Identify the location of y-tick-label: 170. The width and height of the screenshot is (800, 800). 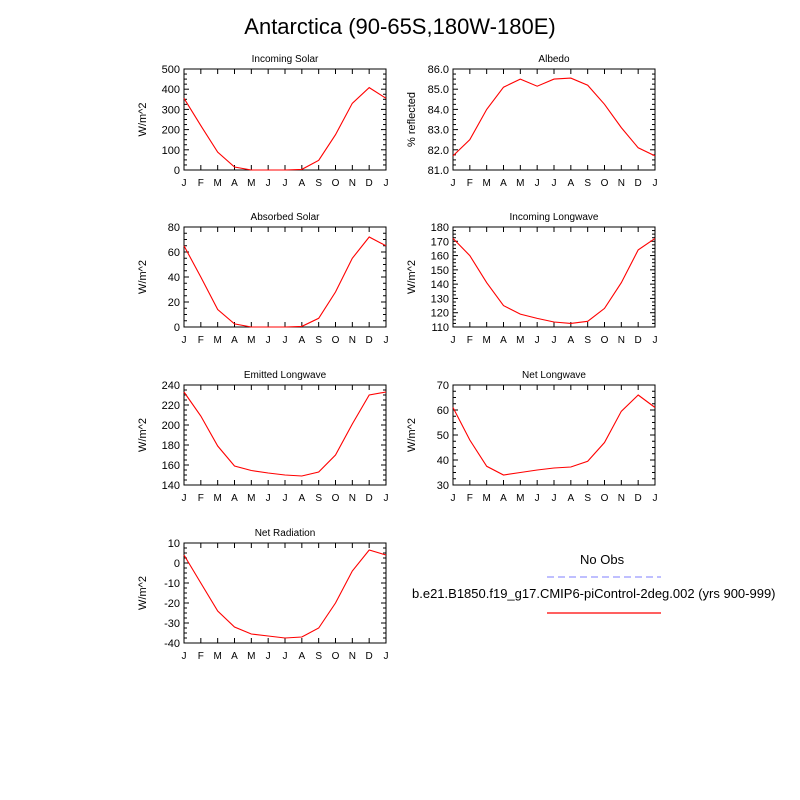
(440, 242).